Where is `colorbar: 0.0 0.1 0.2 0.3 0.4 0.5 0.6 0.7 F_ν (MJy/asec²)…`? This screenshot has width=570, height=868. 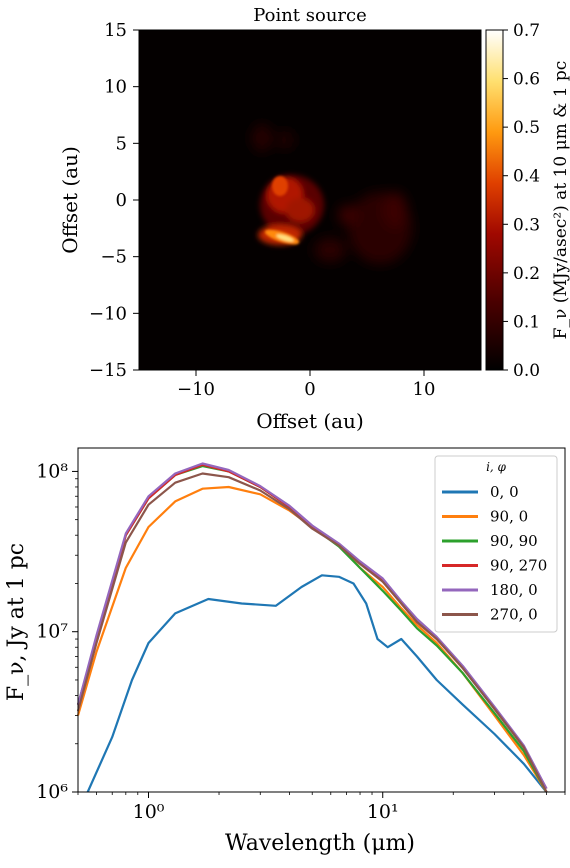 colorbar: 0.0 0.1 0.2 0.3 0.4 0.5 0.6 0.7 F_ν (MJy/asec²)… is located at coordinates (527, 201).